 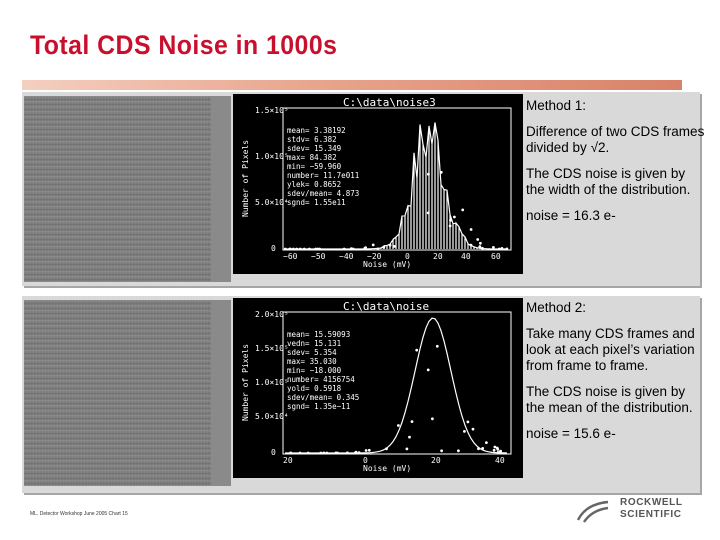 I want to click on x-axis-label: Noise (mV), so click(x=387, y=468).